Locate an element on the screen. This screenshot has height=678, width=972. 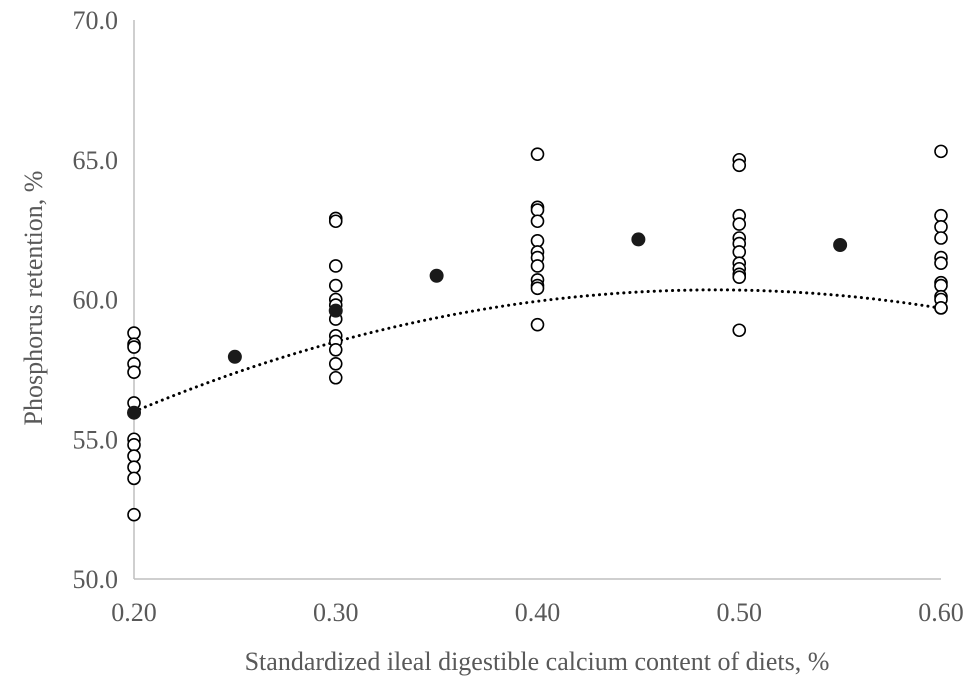
y-tick-label: 55.0 is located at coordinates (96, 439).